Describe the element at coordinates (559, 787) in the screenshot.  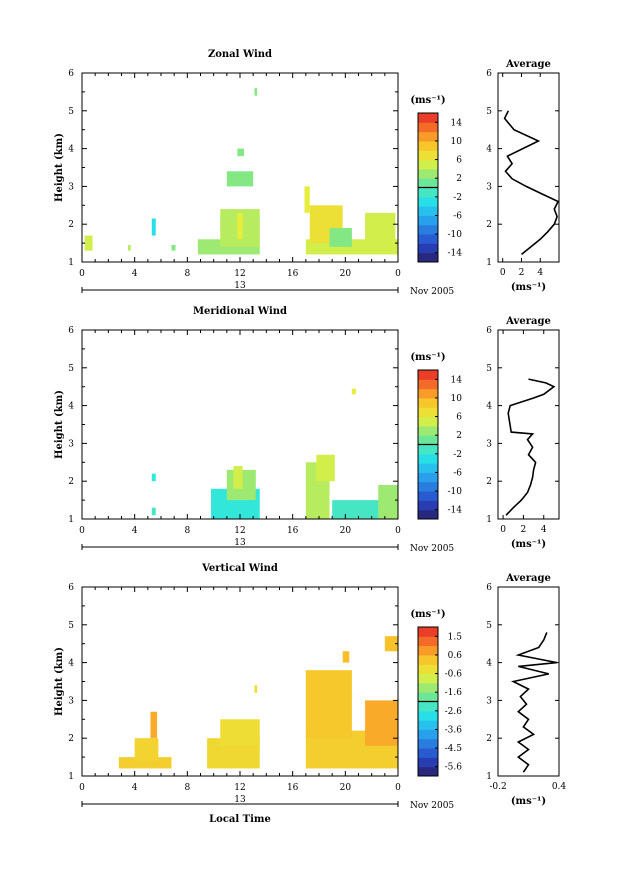
I see `avg-x-tick-label: 0.4` at that location.